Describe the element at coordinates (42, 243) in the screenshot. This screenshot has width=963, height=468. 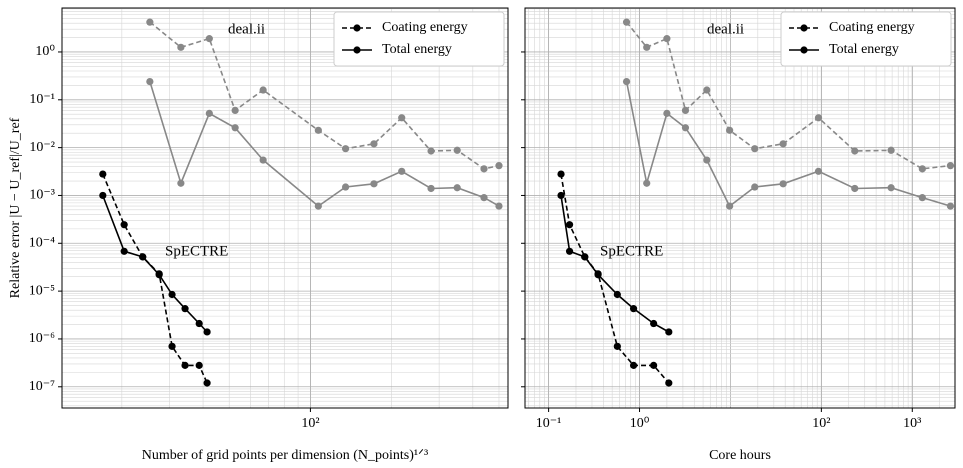
I see `y-tick-label: 10⁻⁴` at that location.